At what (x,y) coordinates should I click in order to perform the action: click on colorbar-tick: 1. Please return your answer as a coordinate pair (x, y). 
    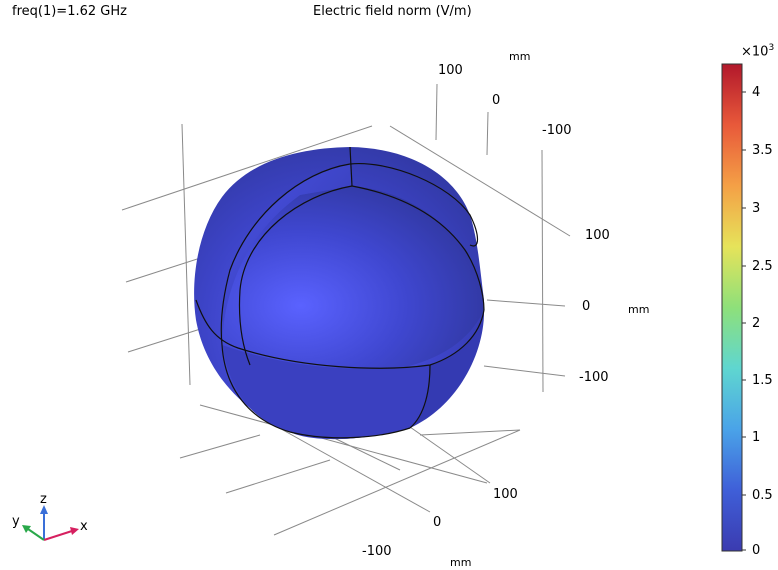
    Looking at the image, I should click on (756, 437).